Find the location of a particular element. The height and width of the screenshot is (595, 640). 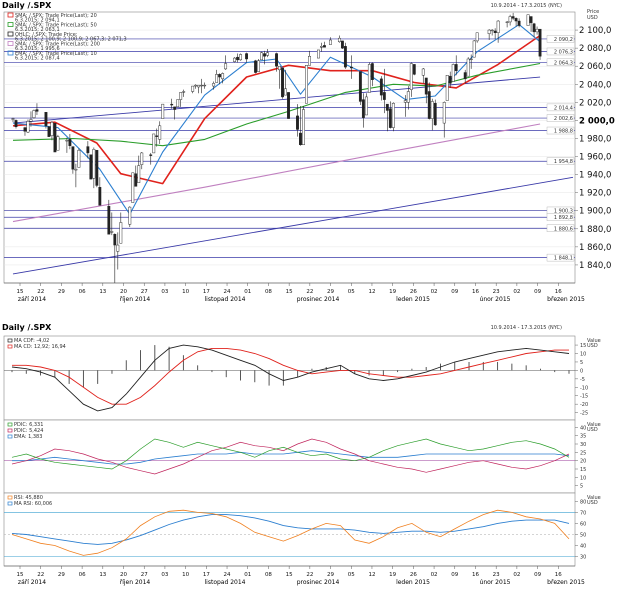

dmi-panel-frame is located at coordinates (289, 456).